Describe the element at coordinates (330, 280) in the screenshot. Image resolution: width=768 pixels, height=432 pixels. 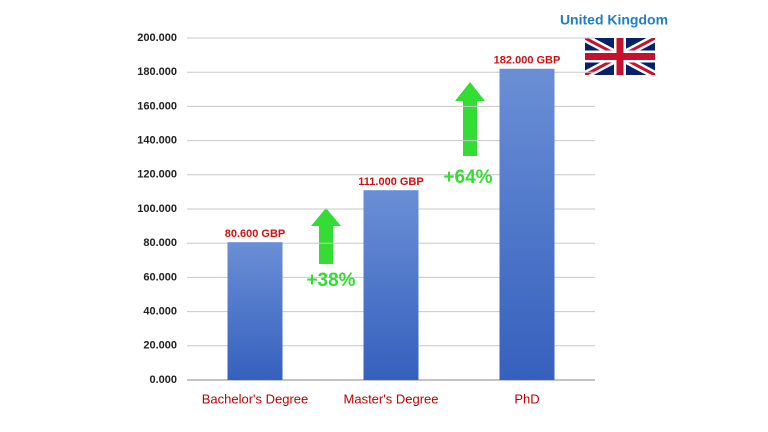
I see `annotation: +38%` at that location.